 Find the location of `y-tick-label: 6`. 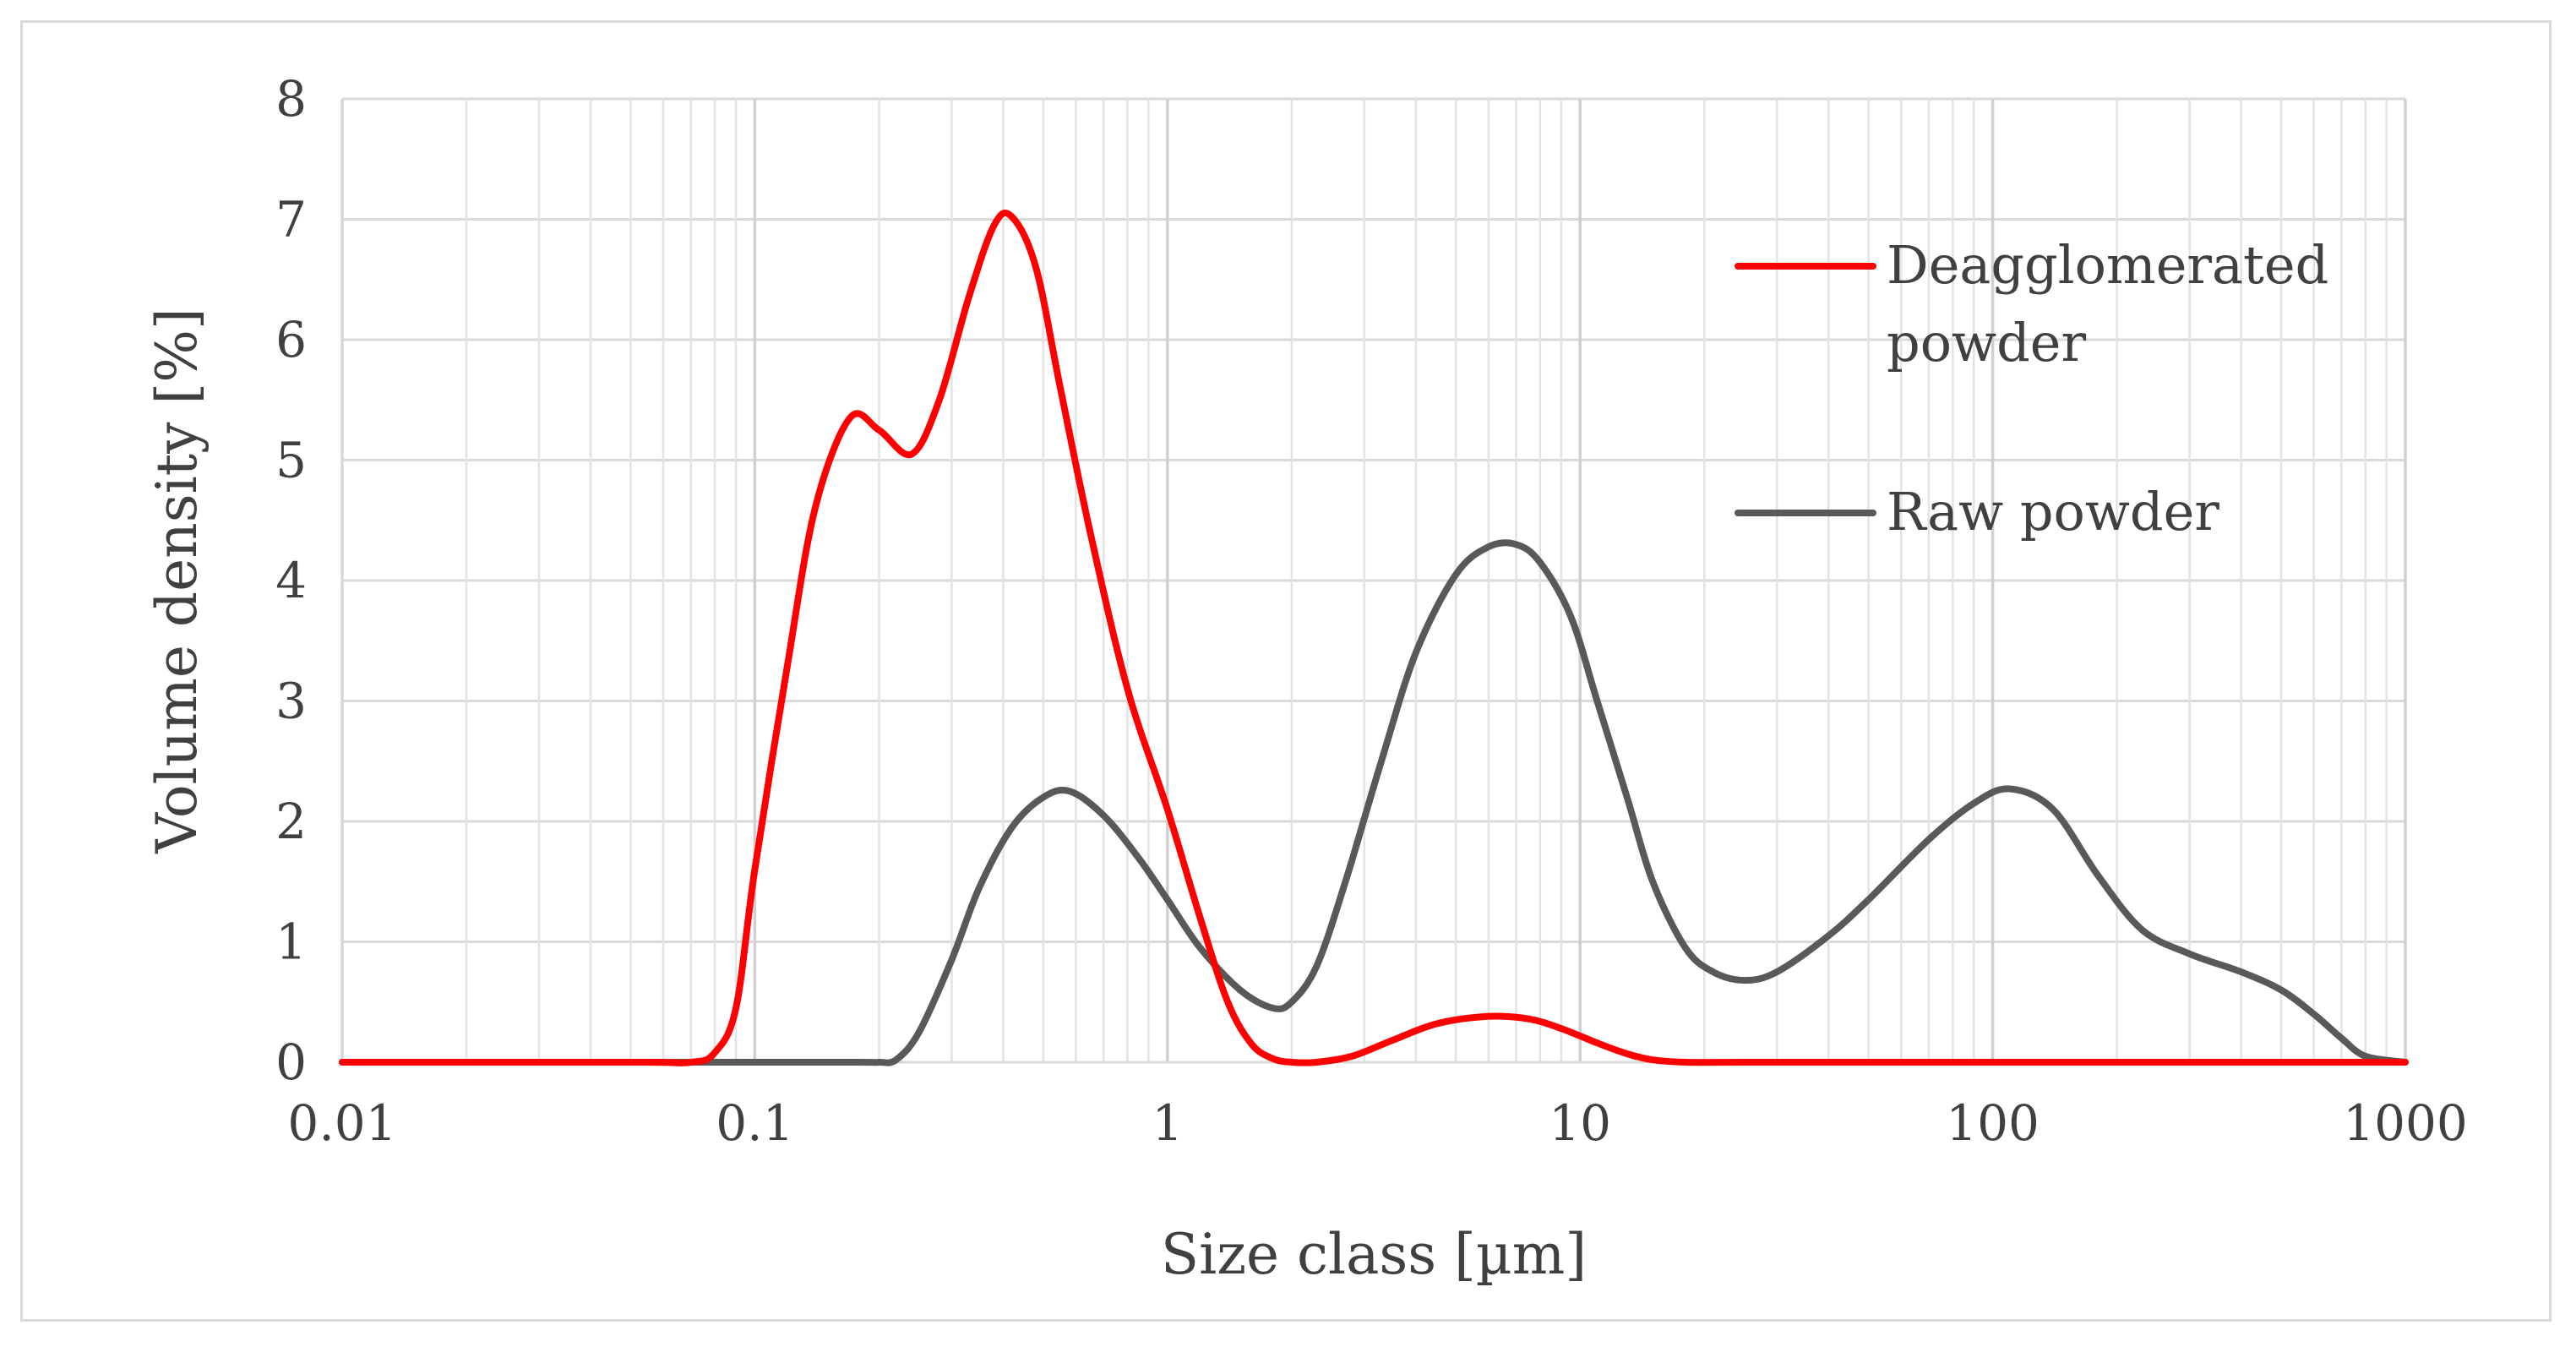

y-tick-label: 6 is located at coordinates (291, 339).